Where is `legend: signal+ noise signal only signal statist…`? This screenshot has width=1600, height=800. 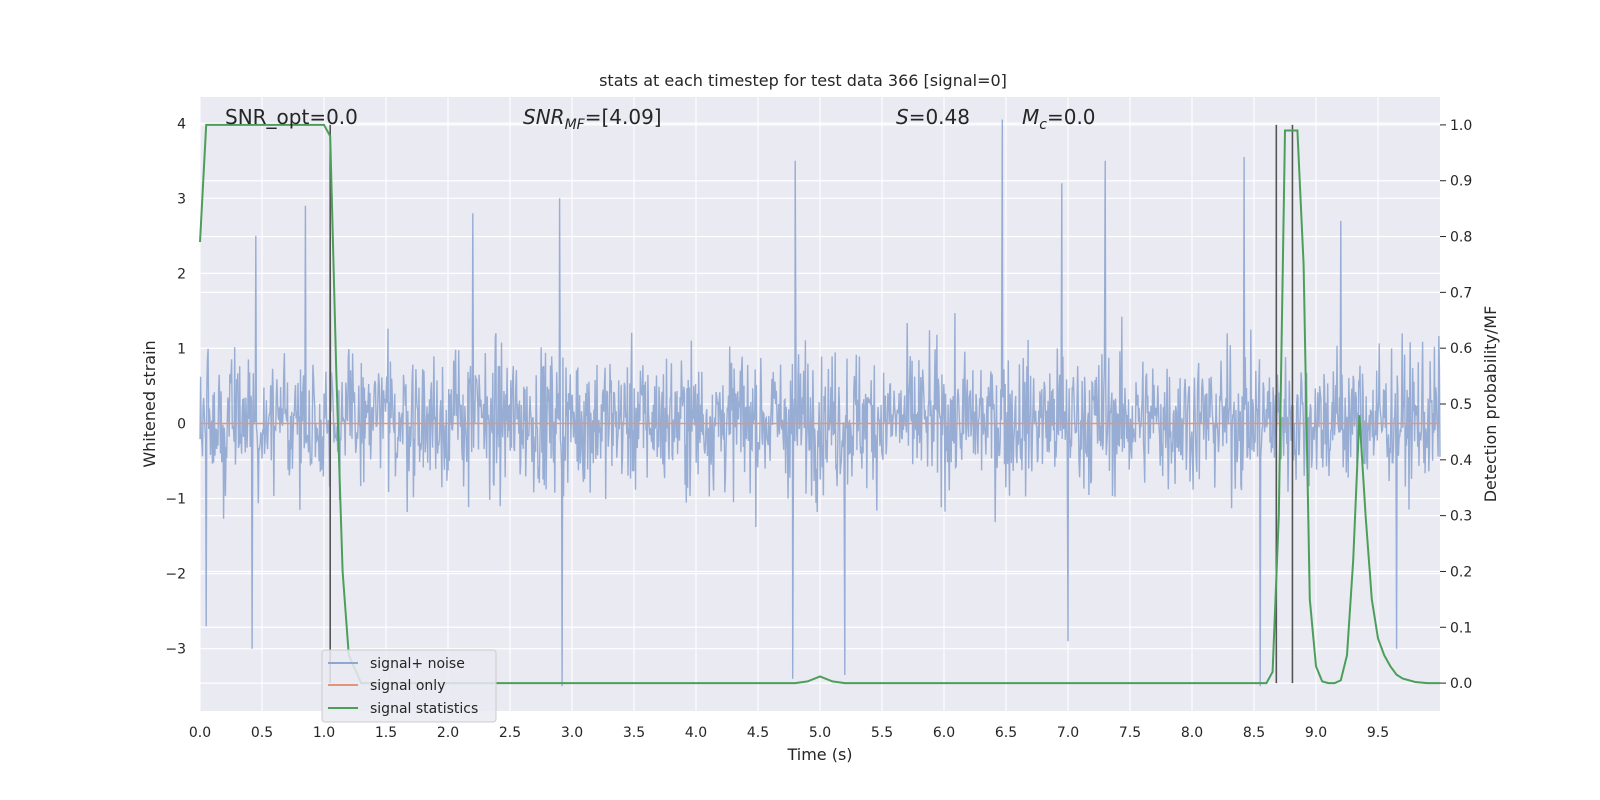 legend: signal+ noise signal only signal statist… is located at coordinates (409, 686).